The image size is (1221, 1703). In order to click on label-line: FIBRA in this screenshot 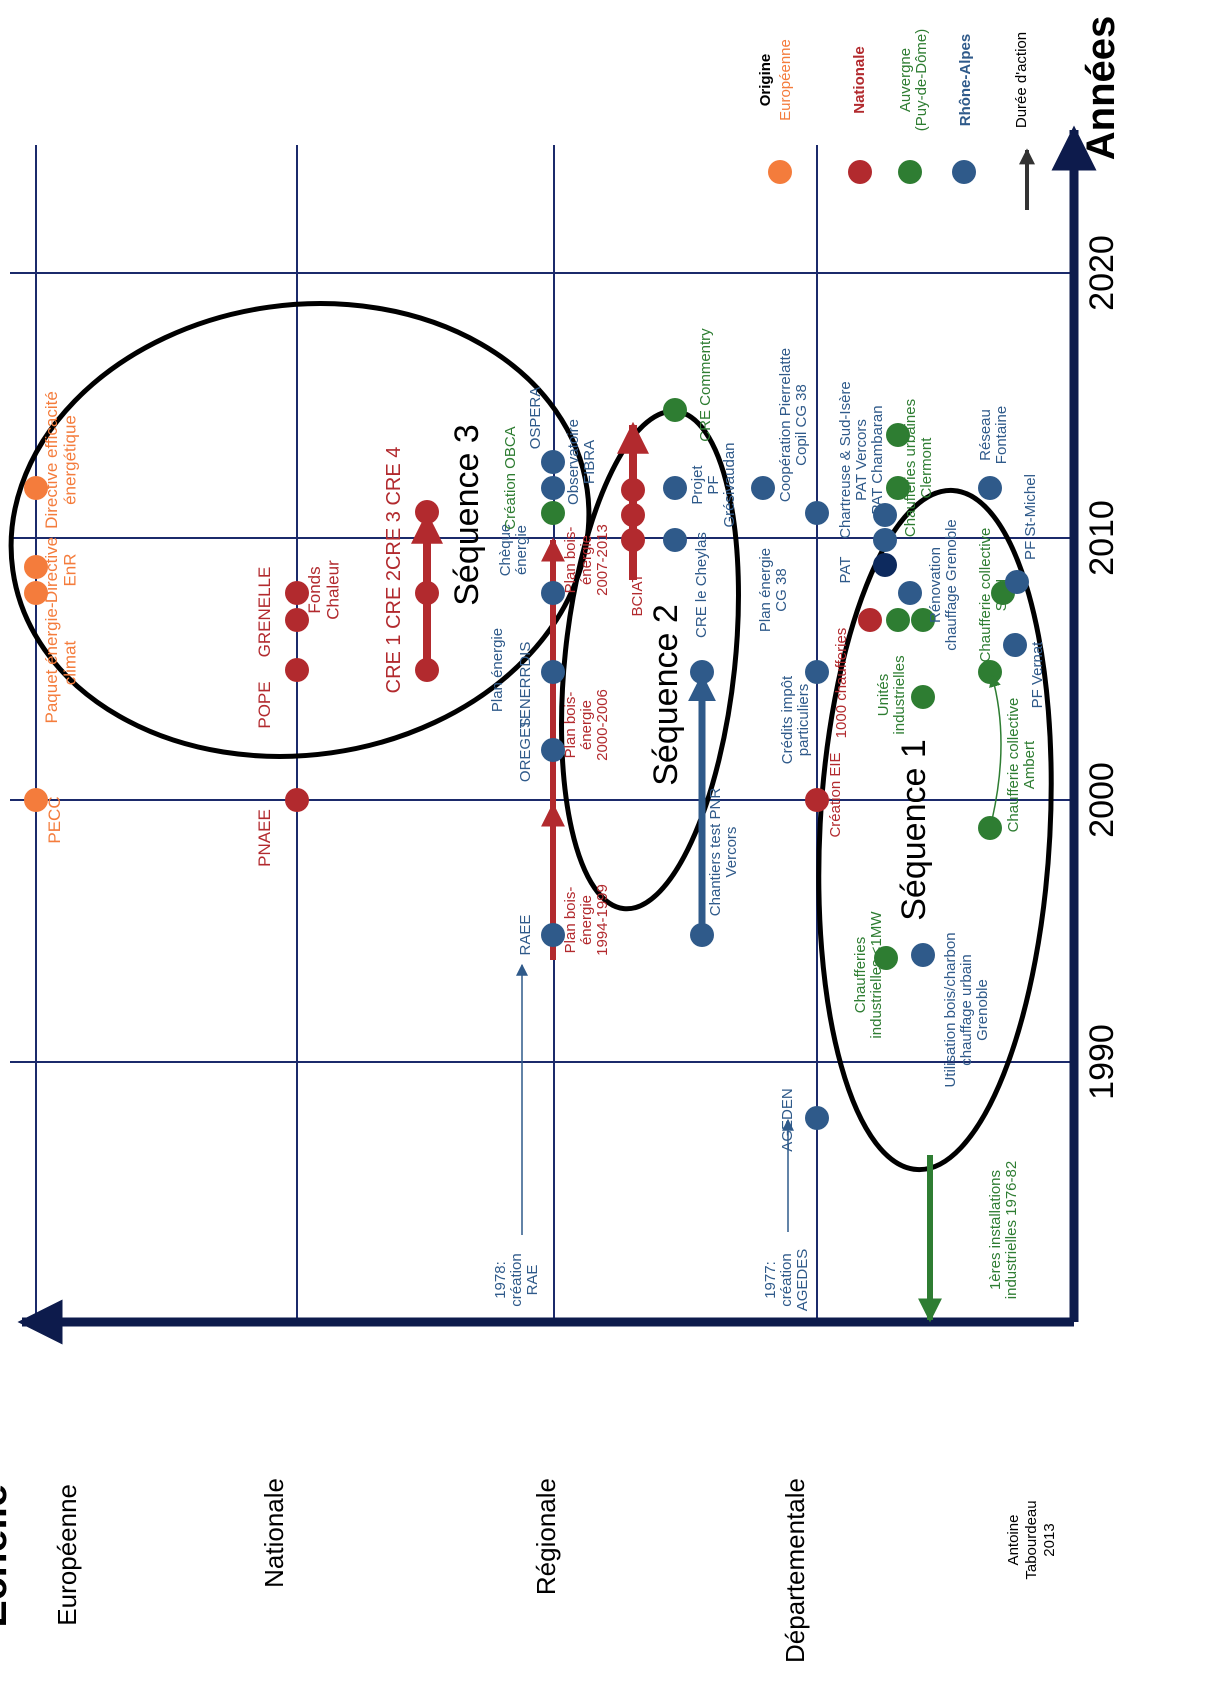, I will do `click(589, 462)`.